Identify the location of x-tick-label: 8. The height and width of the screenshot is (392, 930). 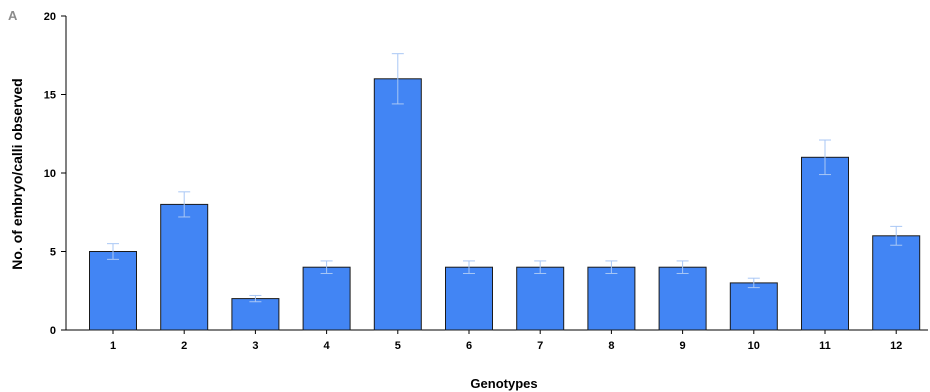
(611, 346).